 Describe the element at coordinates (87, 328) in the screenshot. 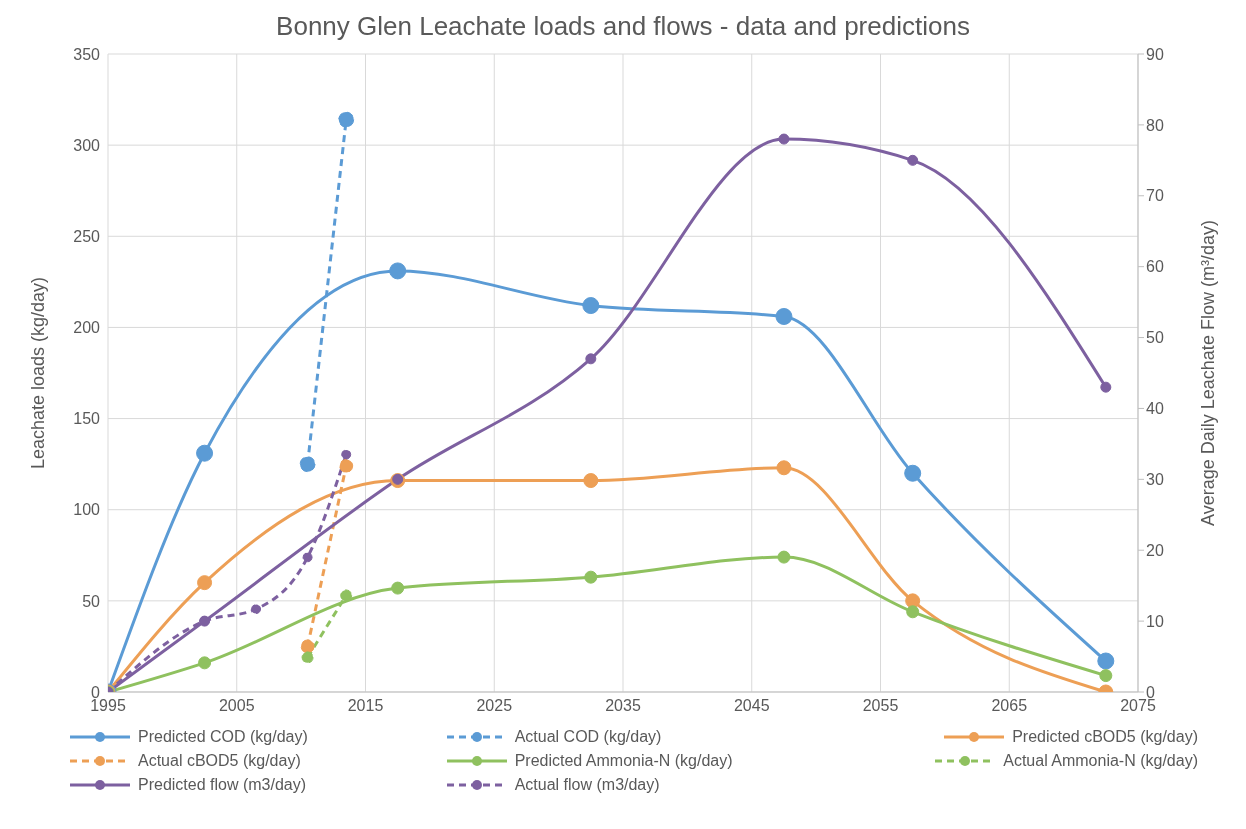

I see `y-tick-label: 200` at that location.